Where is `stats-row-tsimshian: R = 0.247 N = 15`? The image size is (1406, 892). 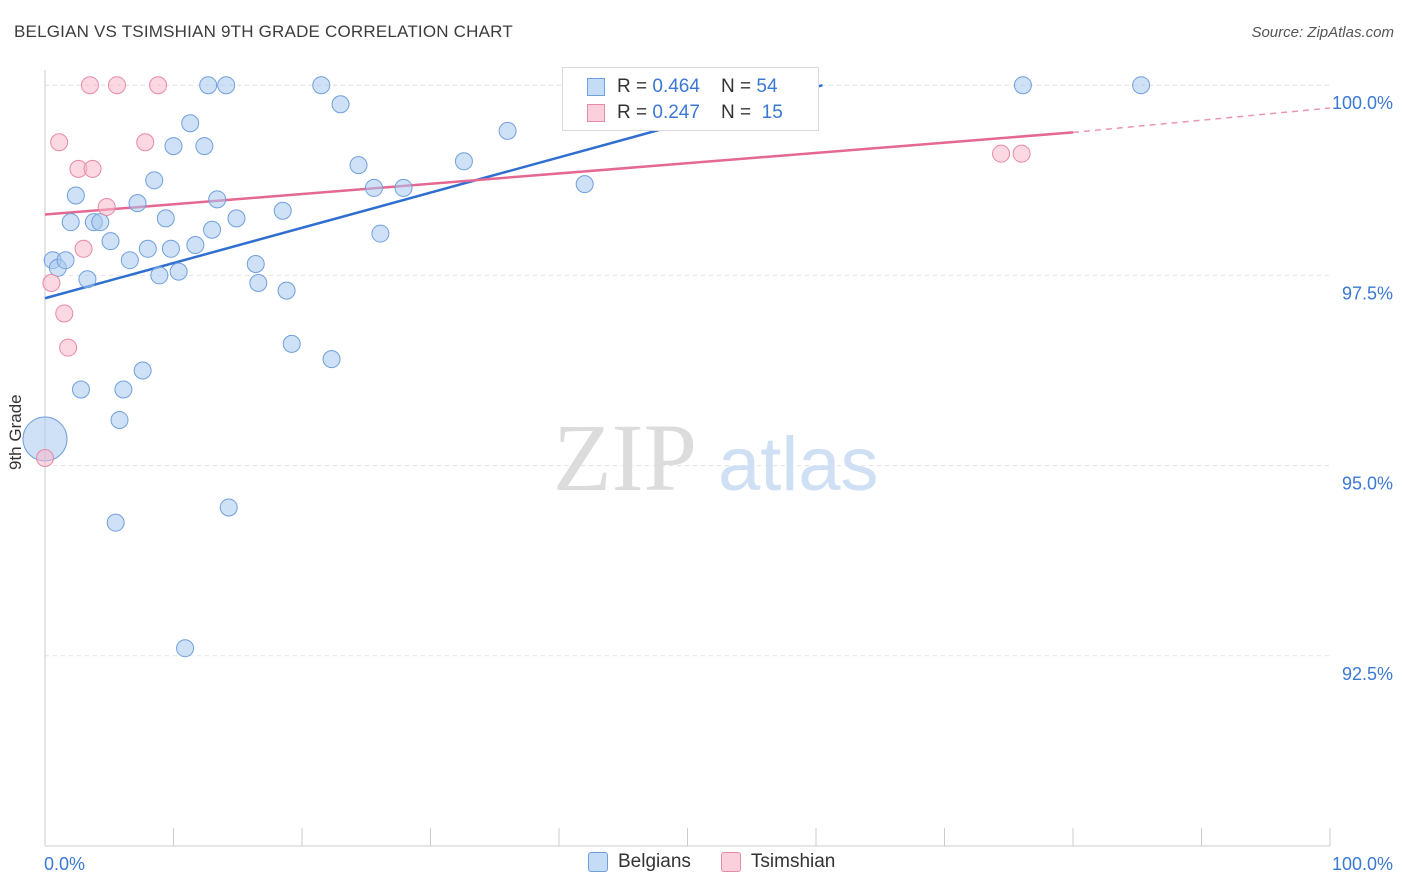
stats-row-tsimshian: R = 0.247 N = 15 is located at coordinates (685, 113).